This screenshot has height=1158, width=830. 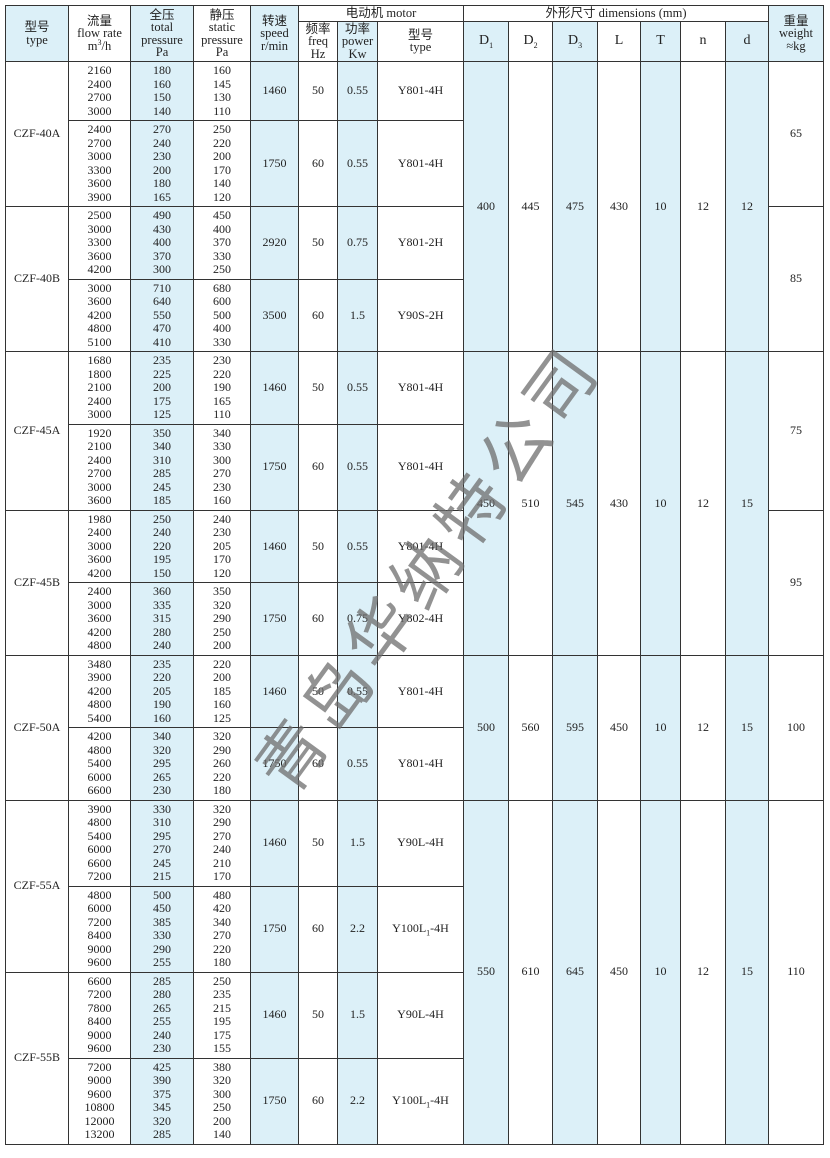 What do you see at coordinates (486, 727) in the screenshot?
I see `dimension: 500` at bounding box center [486, 727].